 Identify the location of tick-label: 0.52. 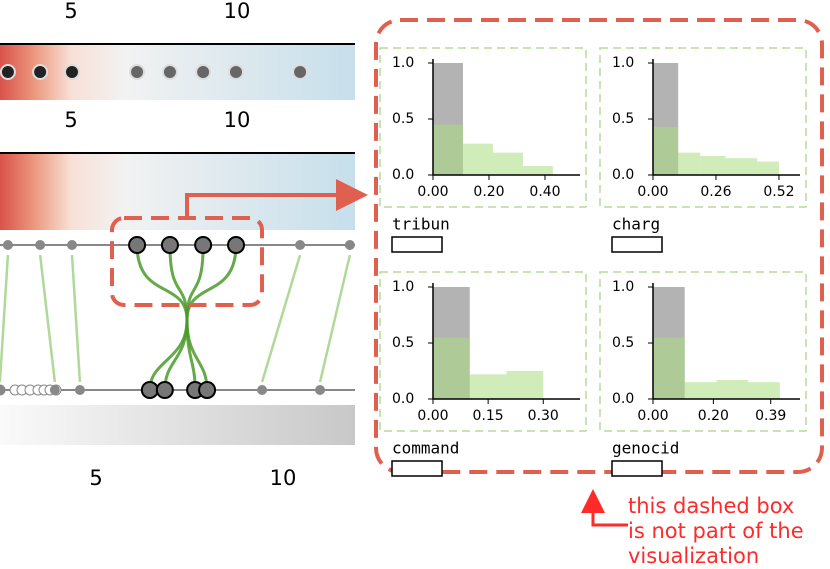
(778, 192).